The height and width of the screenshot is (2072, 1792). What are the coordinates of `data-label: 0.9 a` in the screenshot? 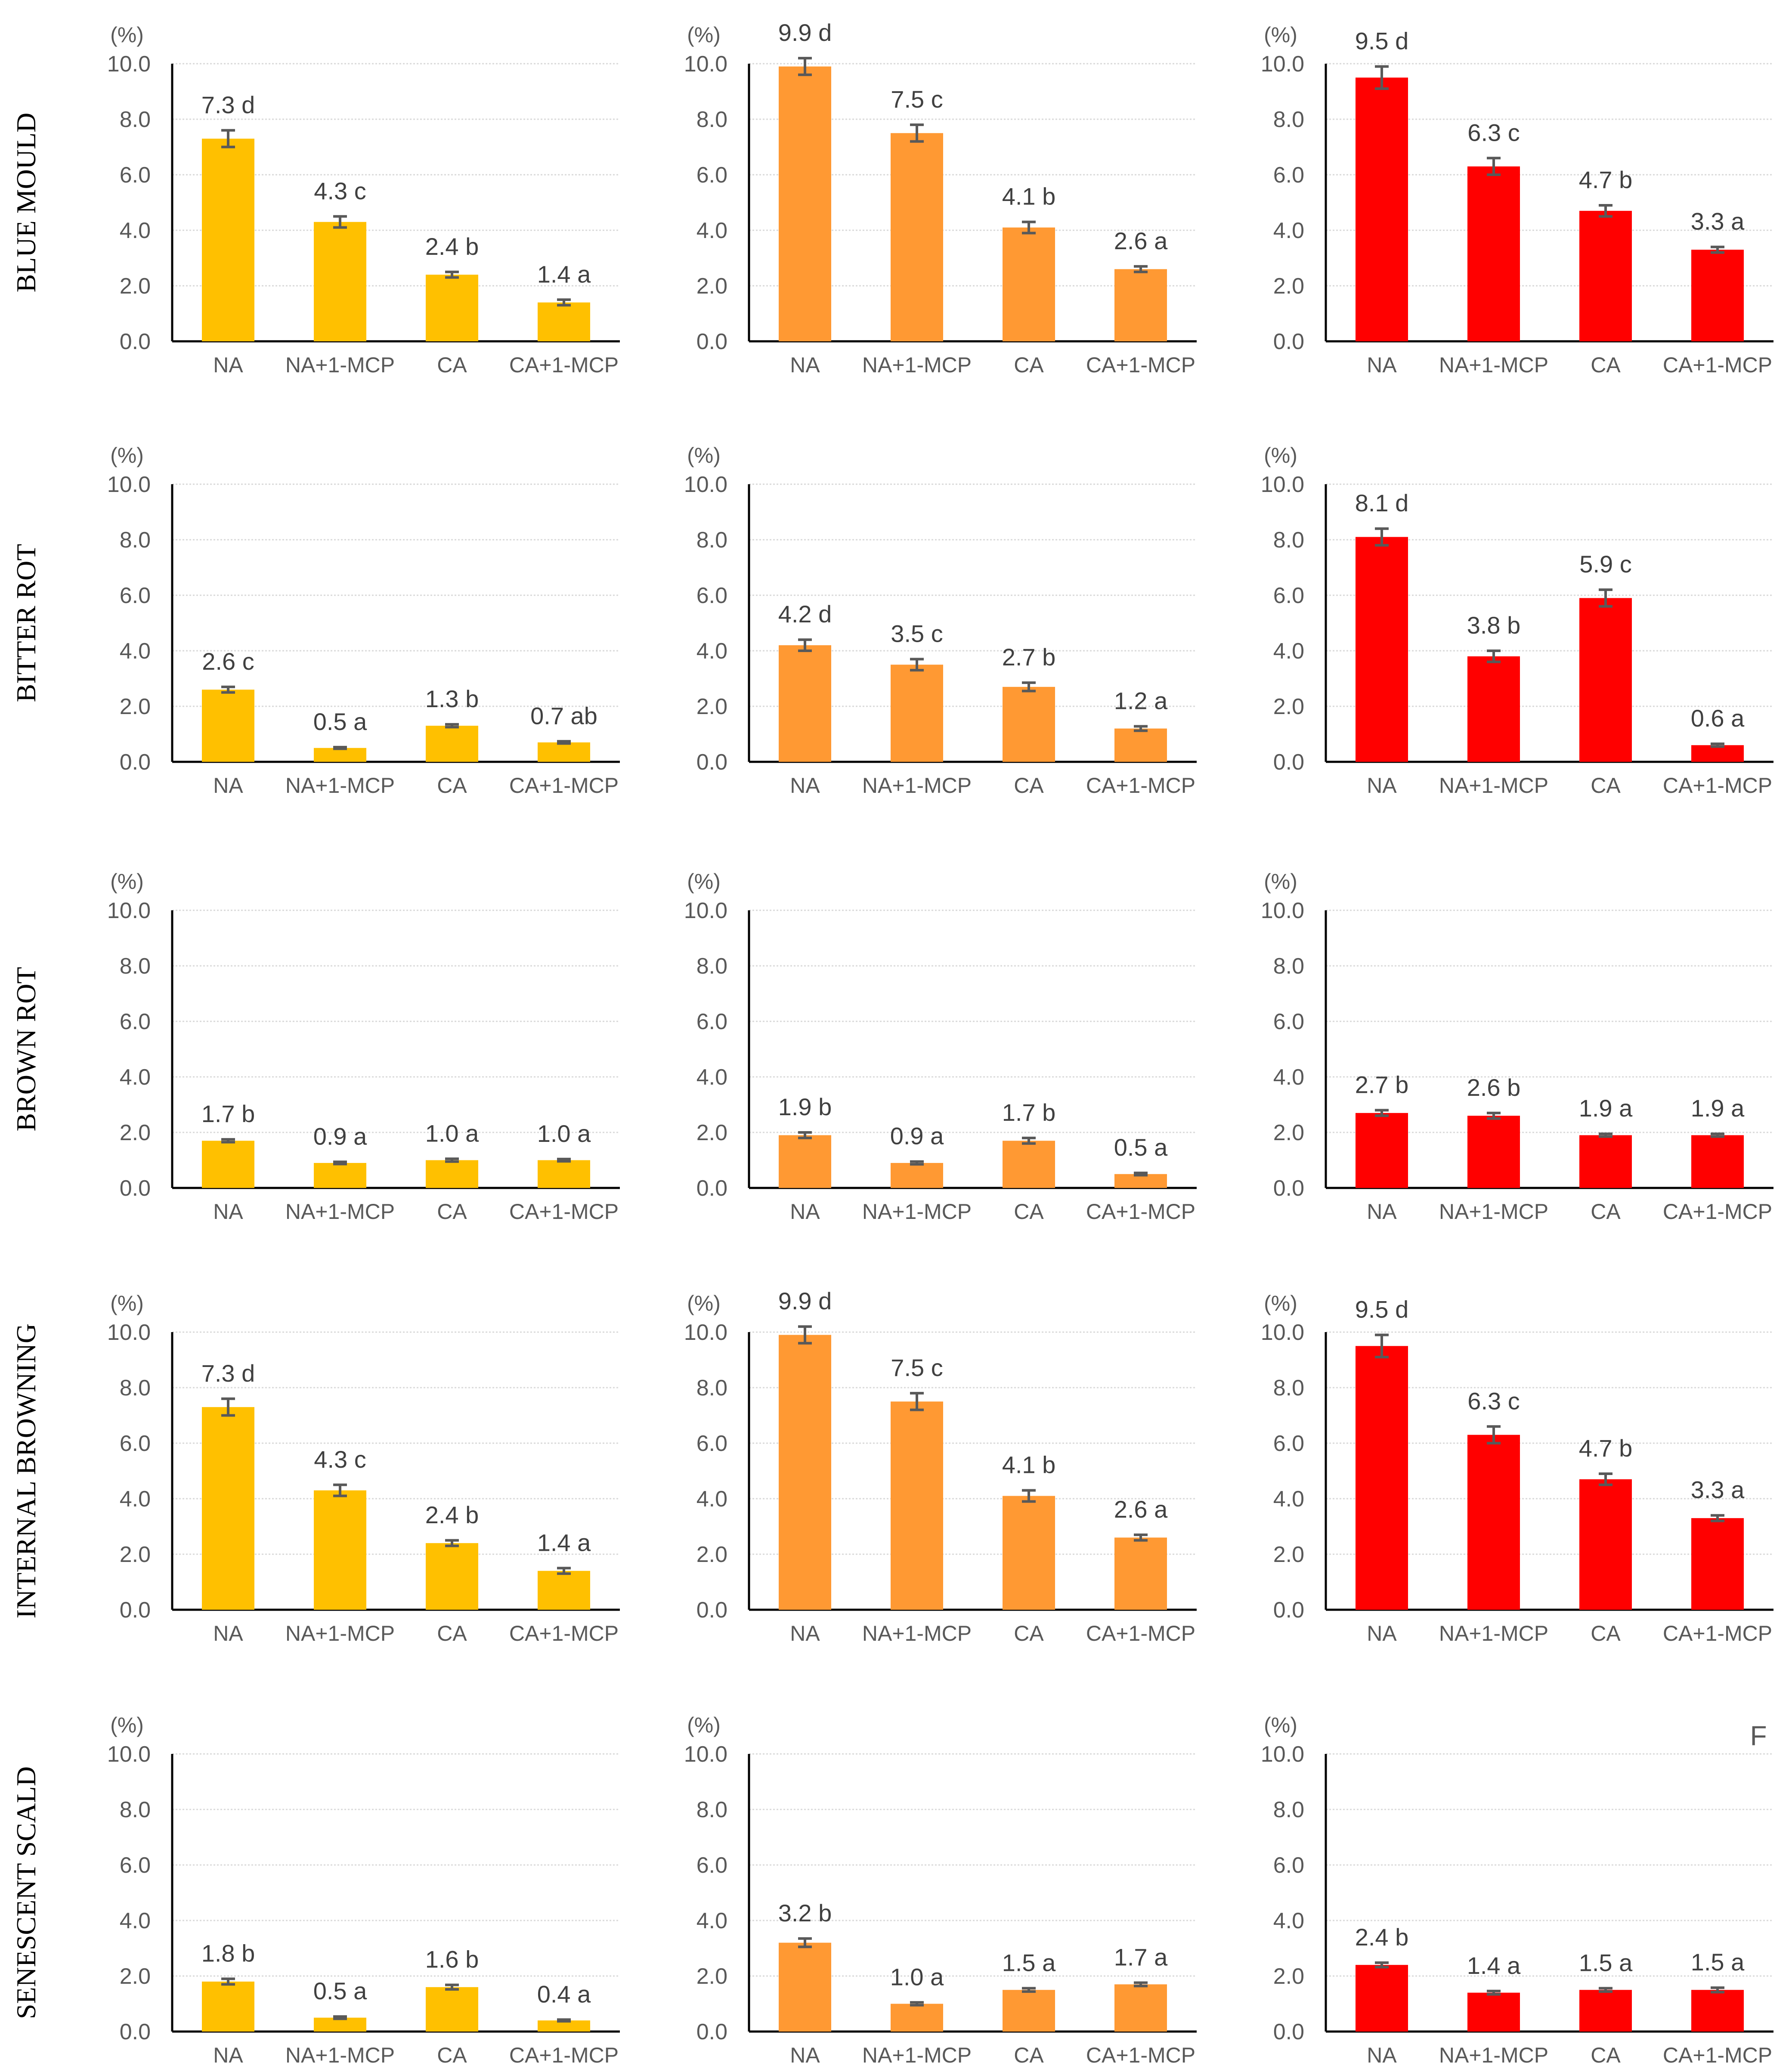 It's located at (340, 1136).